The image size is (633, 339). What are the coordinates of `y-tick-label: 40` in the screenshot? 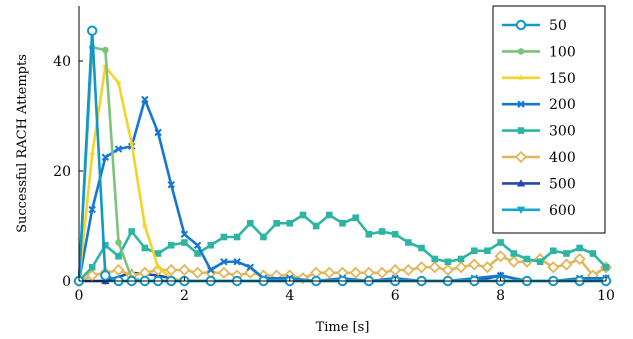 It's located at (62, 62).